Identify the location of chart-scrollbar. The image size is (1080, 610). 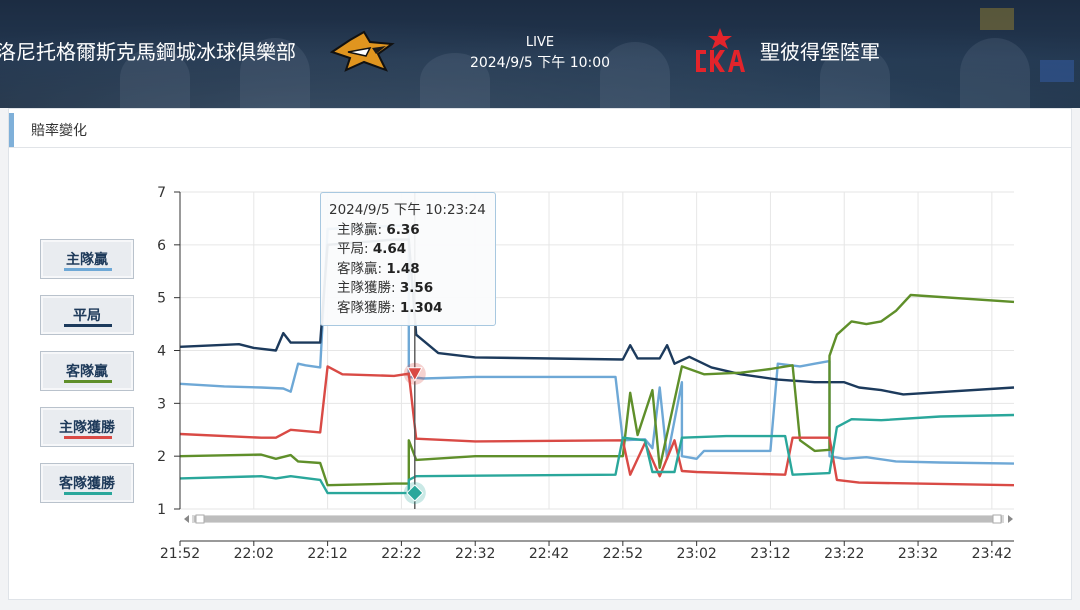
(598, 519).